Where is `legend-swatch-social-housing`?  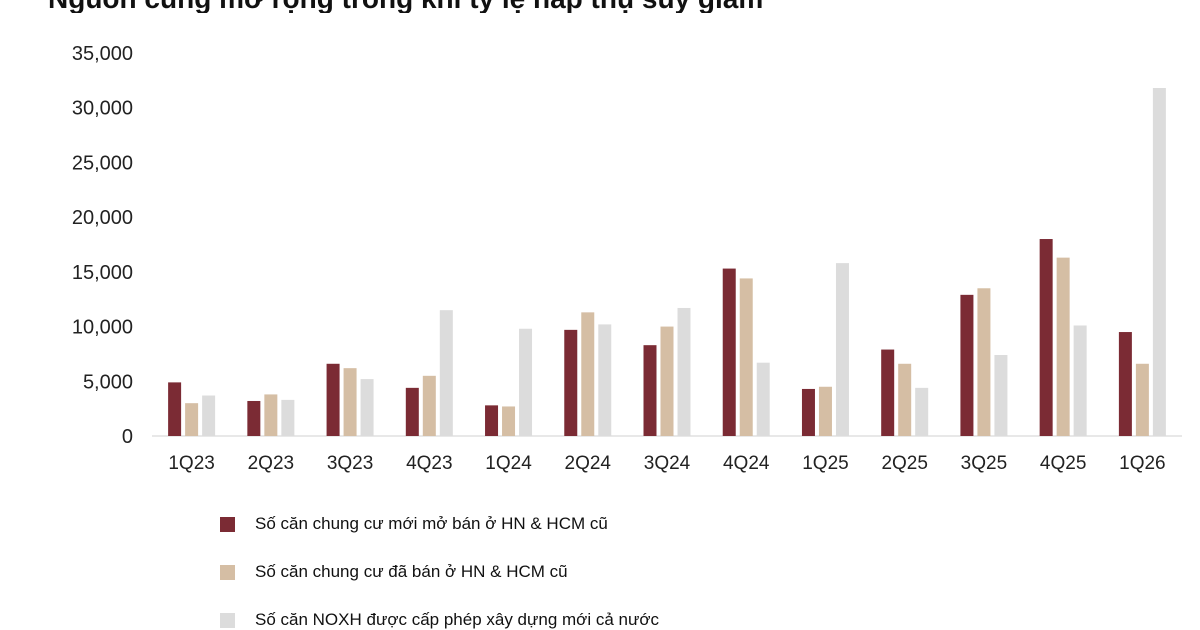
legend-swatch-social-housing is located at coordinates (227, 620).